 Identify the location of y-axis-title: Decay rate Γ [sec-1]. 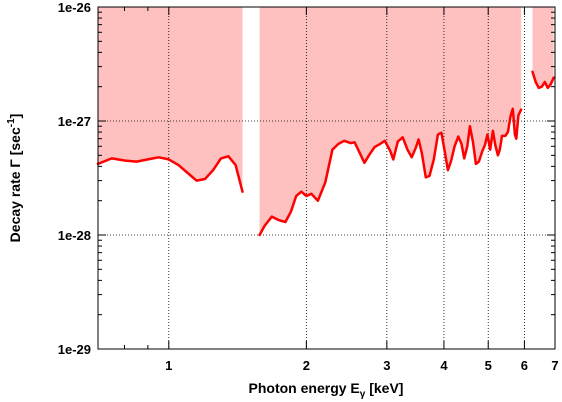
(14, 178).